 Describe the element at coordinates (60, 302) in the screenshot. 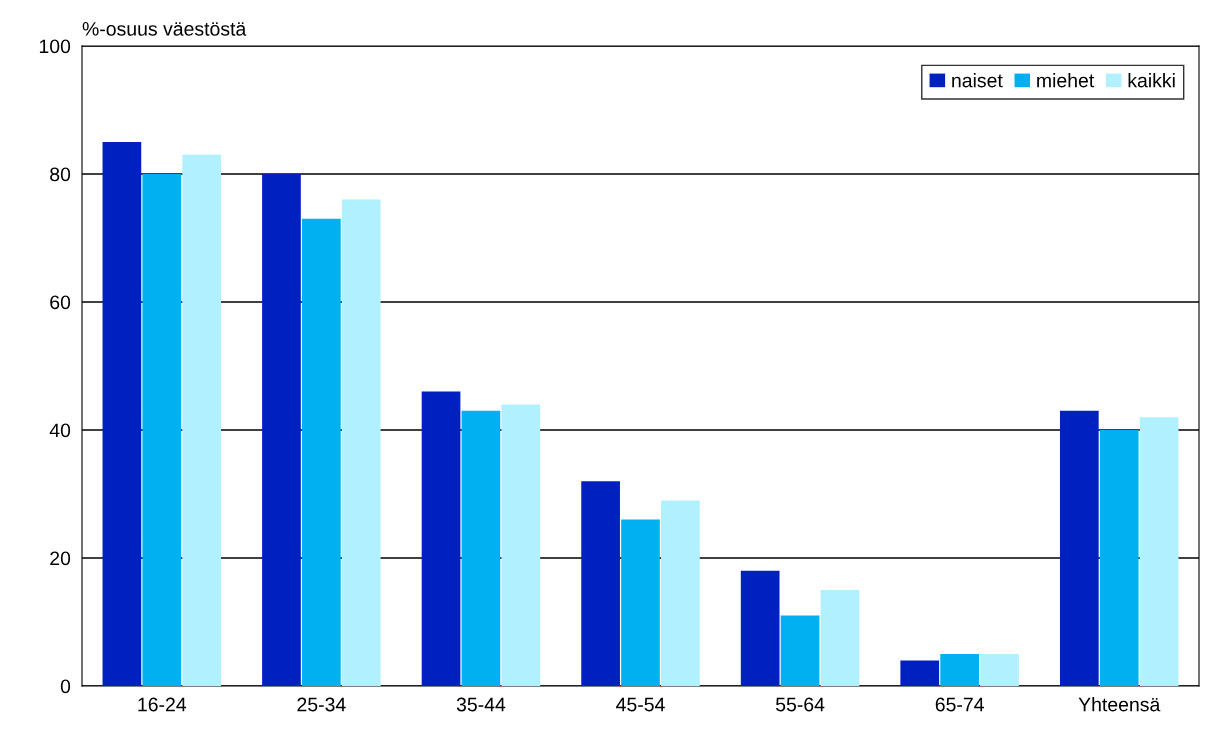

I see `y-tick-label: 60` at that location.